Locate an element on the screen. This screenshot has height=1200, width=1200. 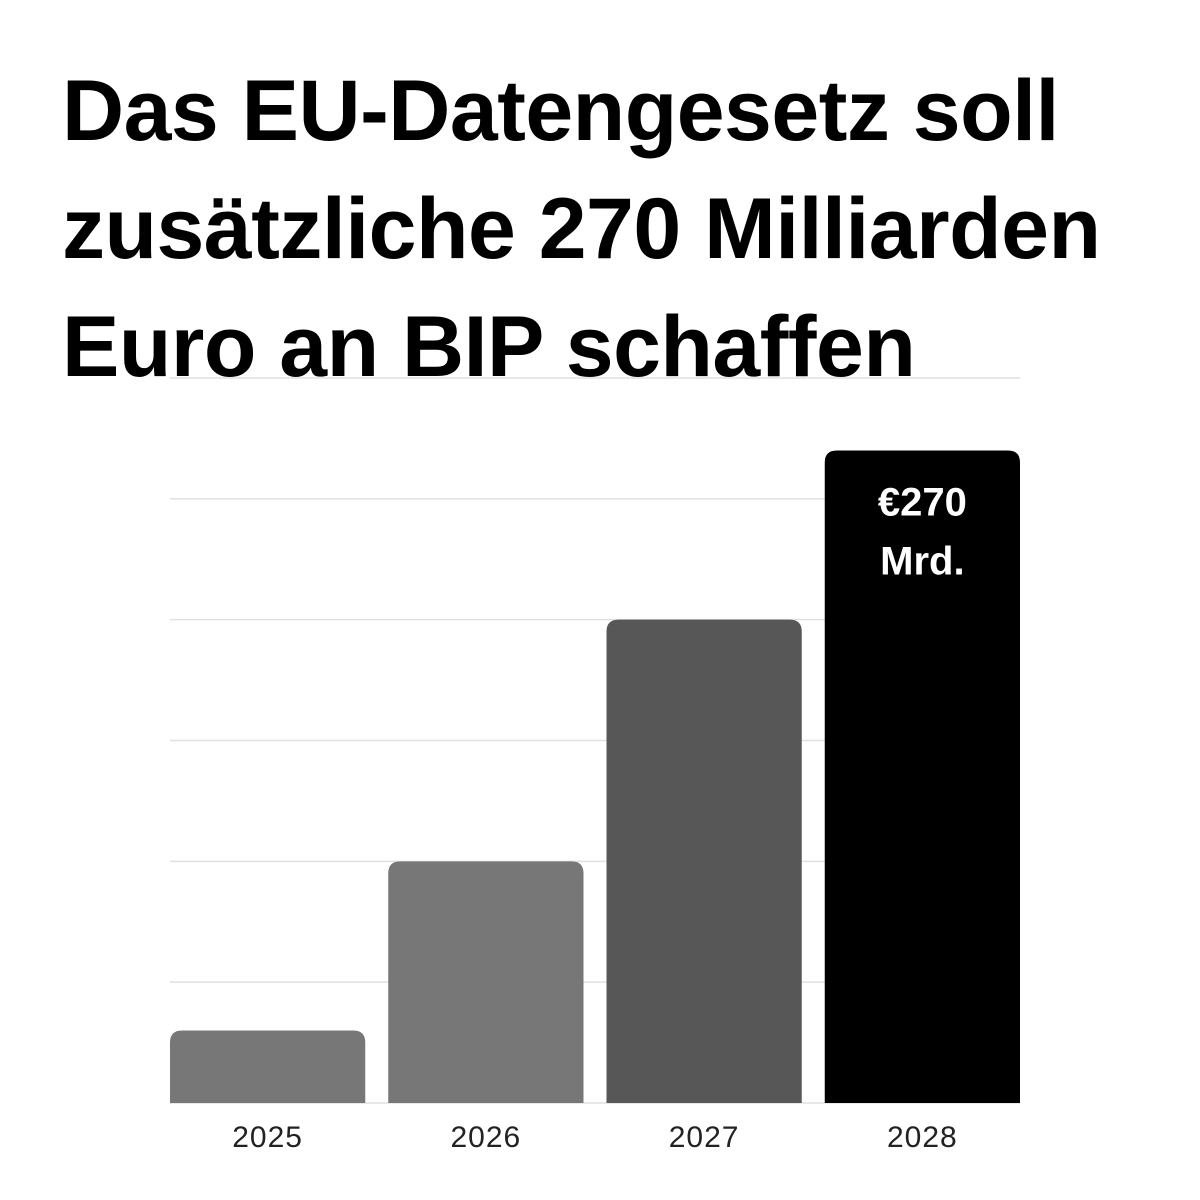
bar-2027 is located at coordinates (704, 861).